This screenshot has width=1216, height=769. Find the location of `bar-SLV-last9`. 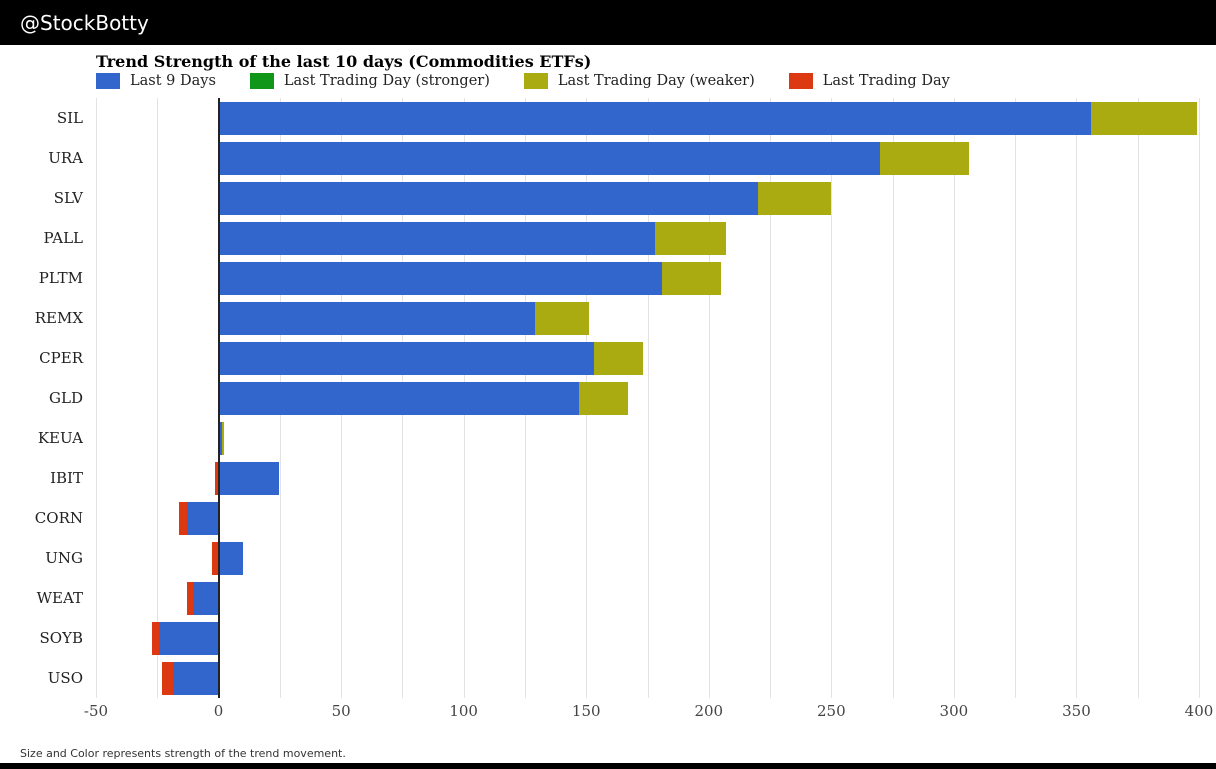

bar-SLV-last9 is located at coordinates (488, 198).